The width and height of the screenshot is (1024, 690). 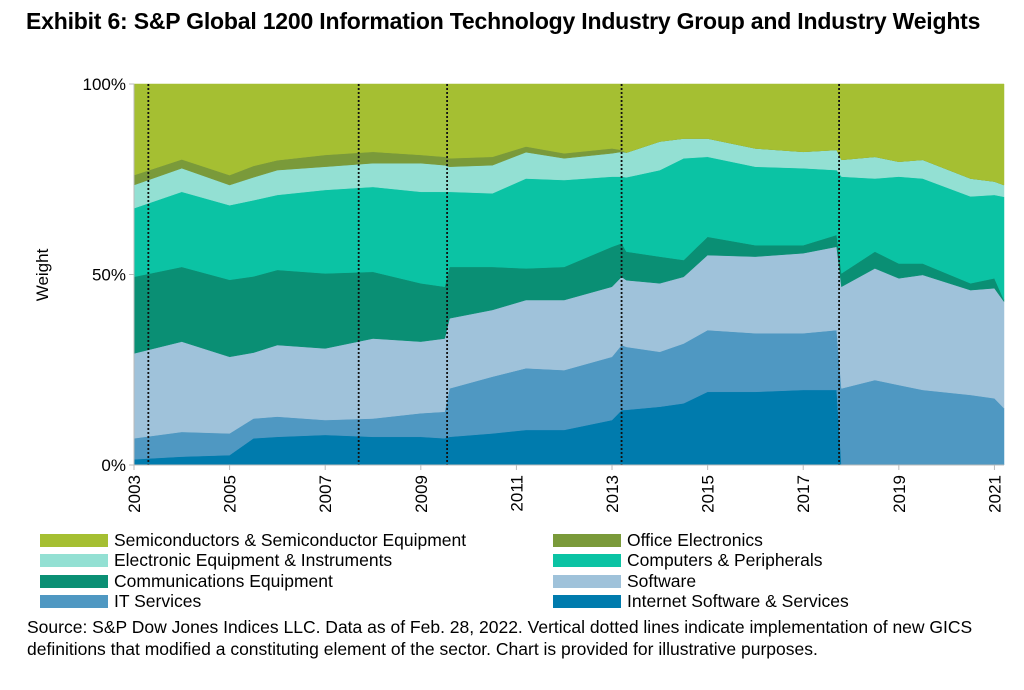 What do you see at coordinates (738, 601) in the screenshot?
I see `legend-label: Internet Software & Services` at bounding box center [738, 601].